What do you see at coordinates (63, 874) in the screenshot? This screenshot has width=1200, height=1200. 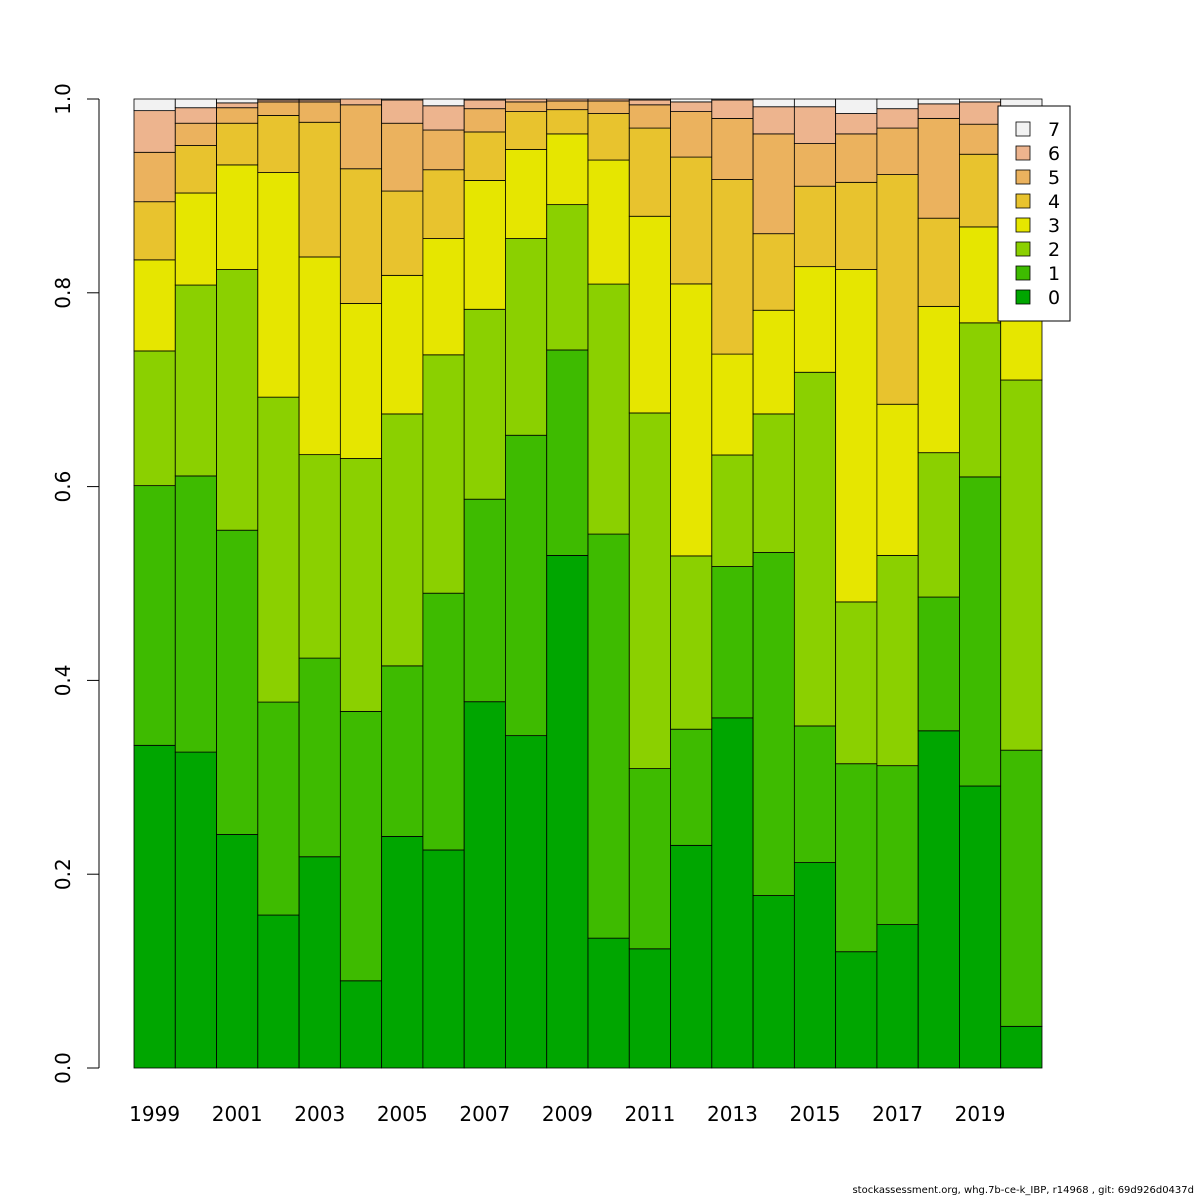 I see `y-tick-label: 0.2` at bounding box center [63, 874].